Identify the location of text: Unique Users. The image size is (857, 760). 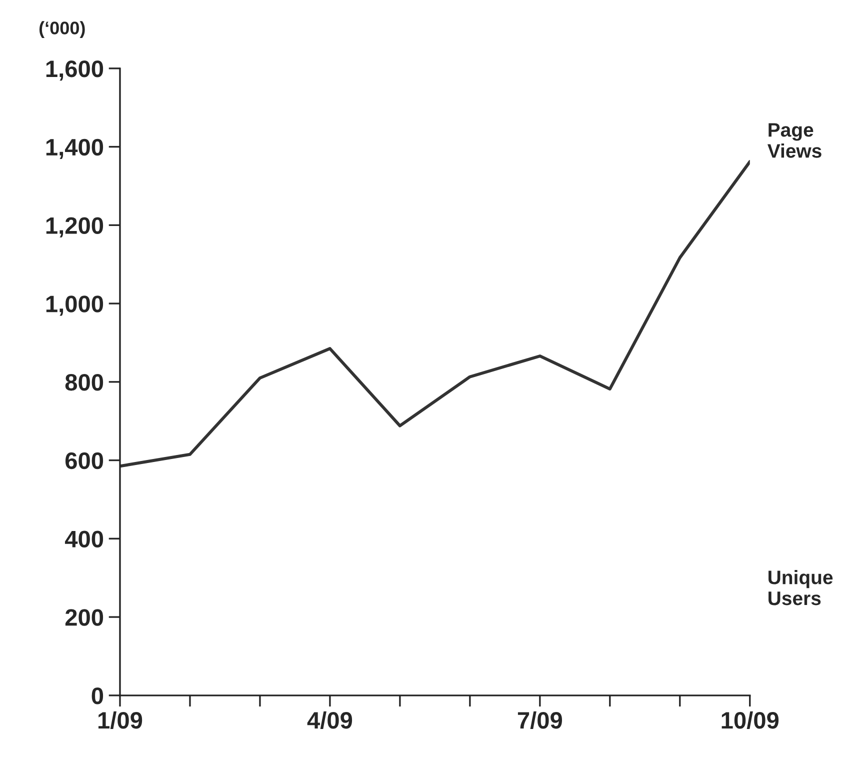
(800, 588).